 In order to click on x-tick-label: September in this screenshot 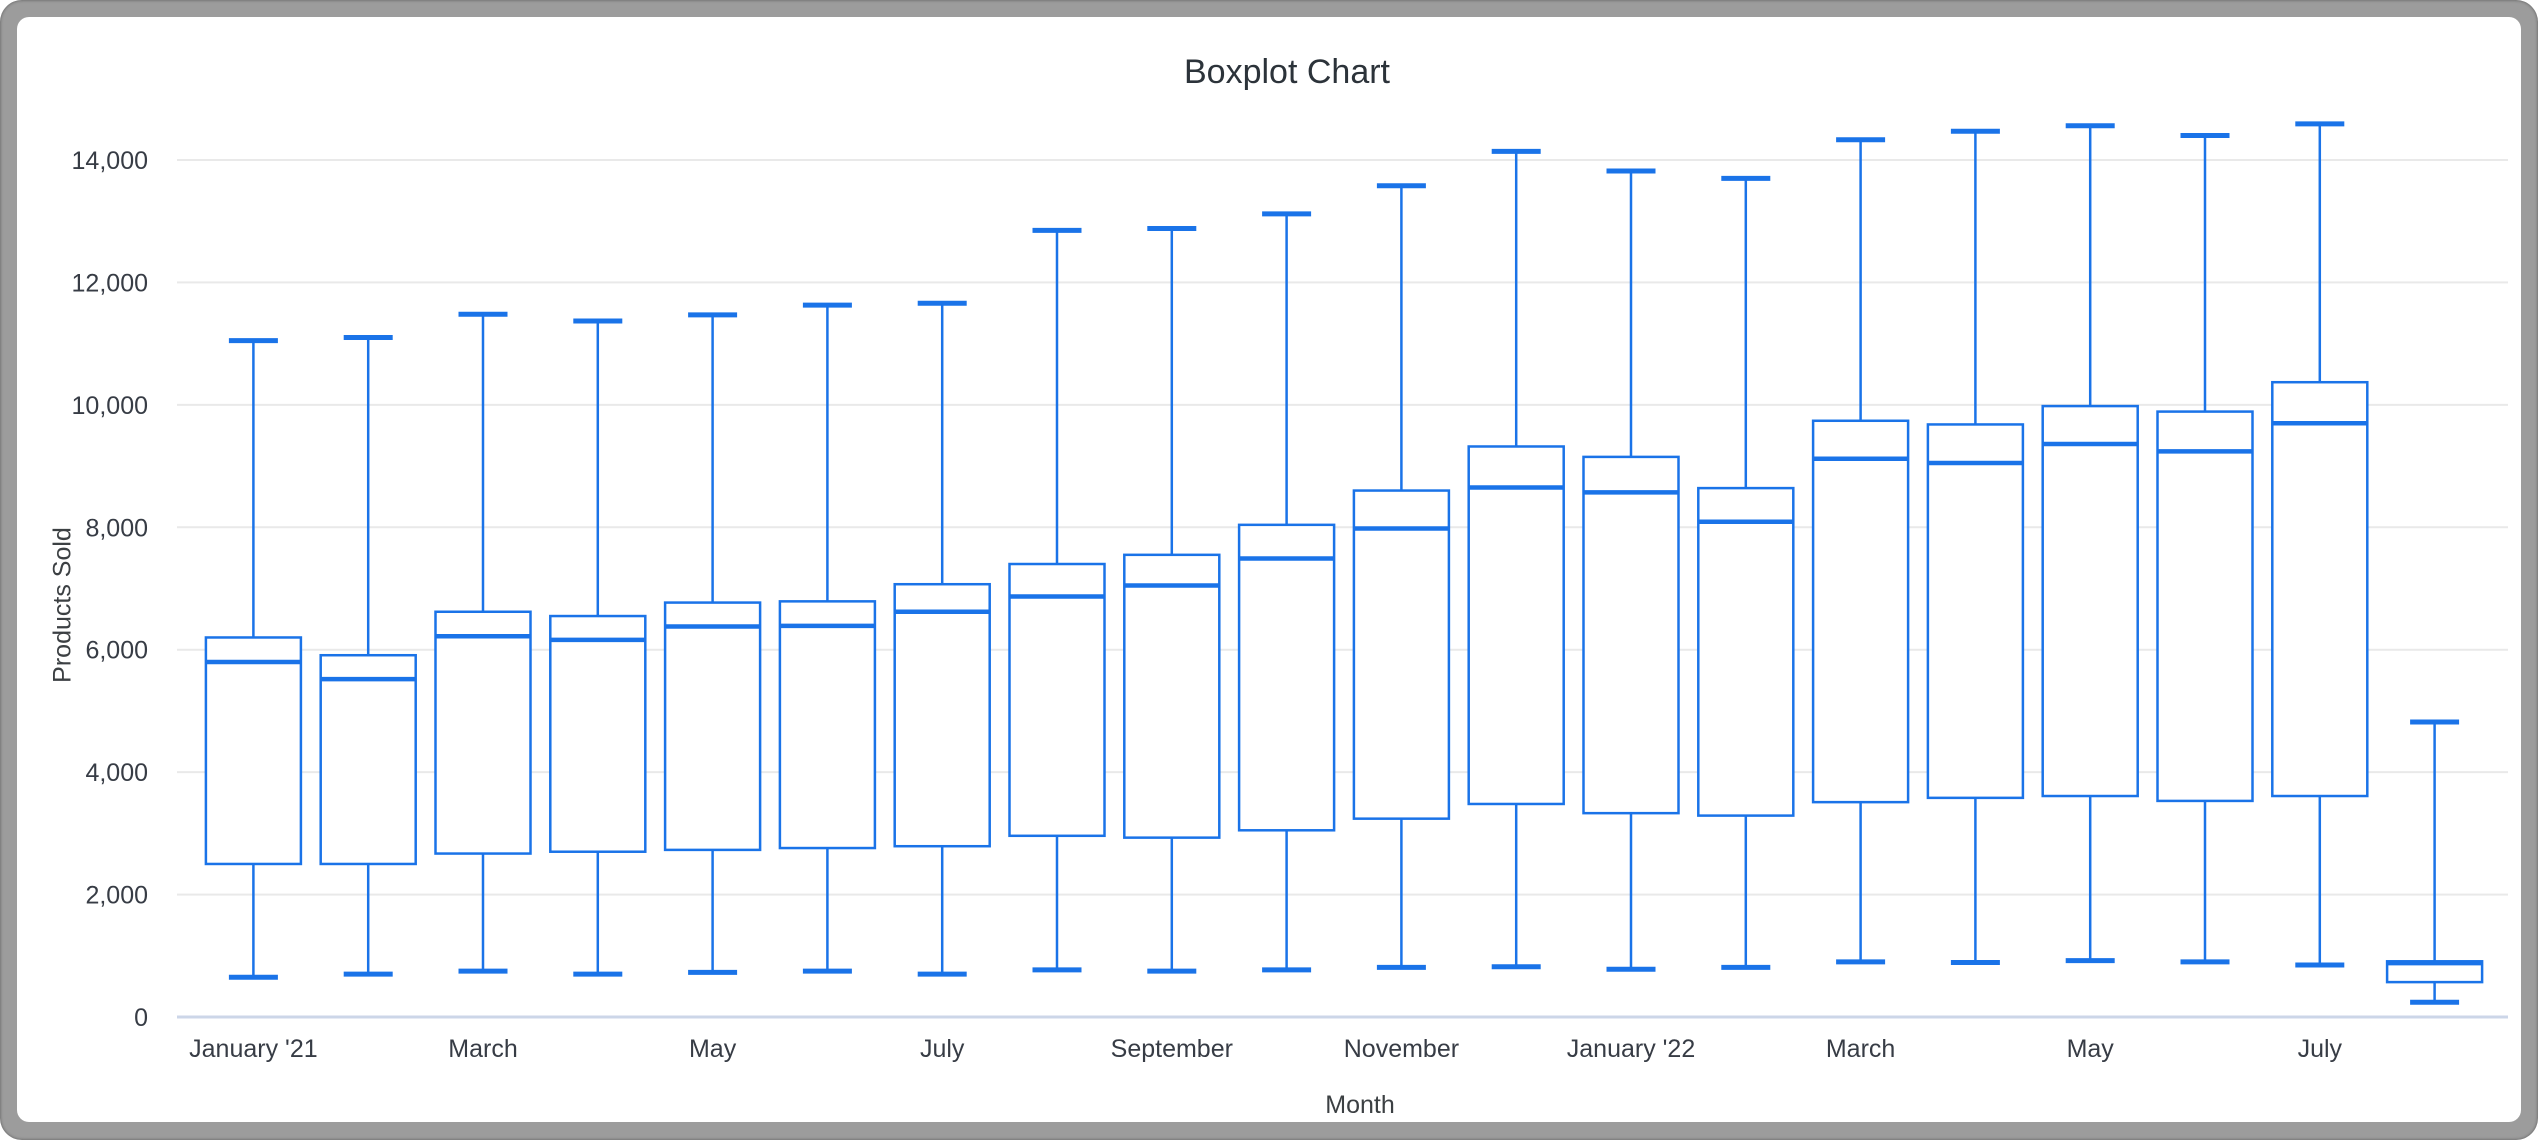, I will do `click(1172, 1049)`.